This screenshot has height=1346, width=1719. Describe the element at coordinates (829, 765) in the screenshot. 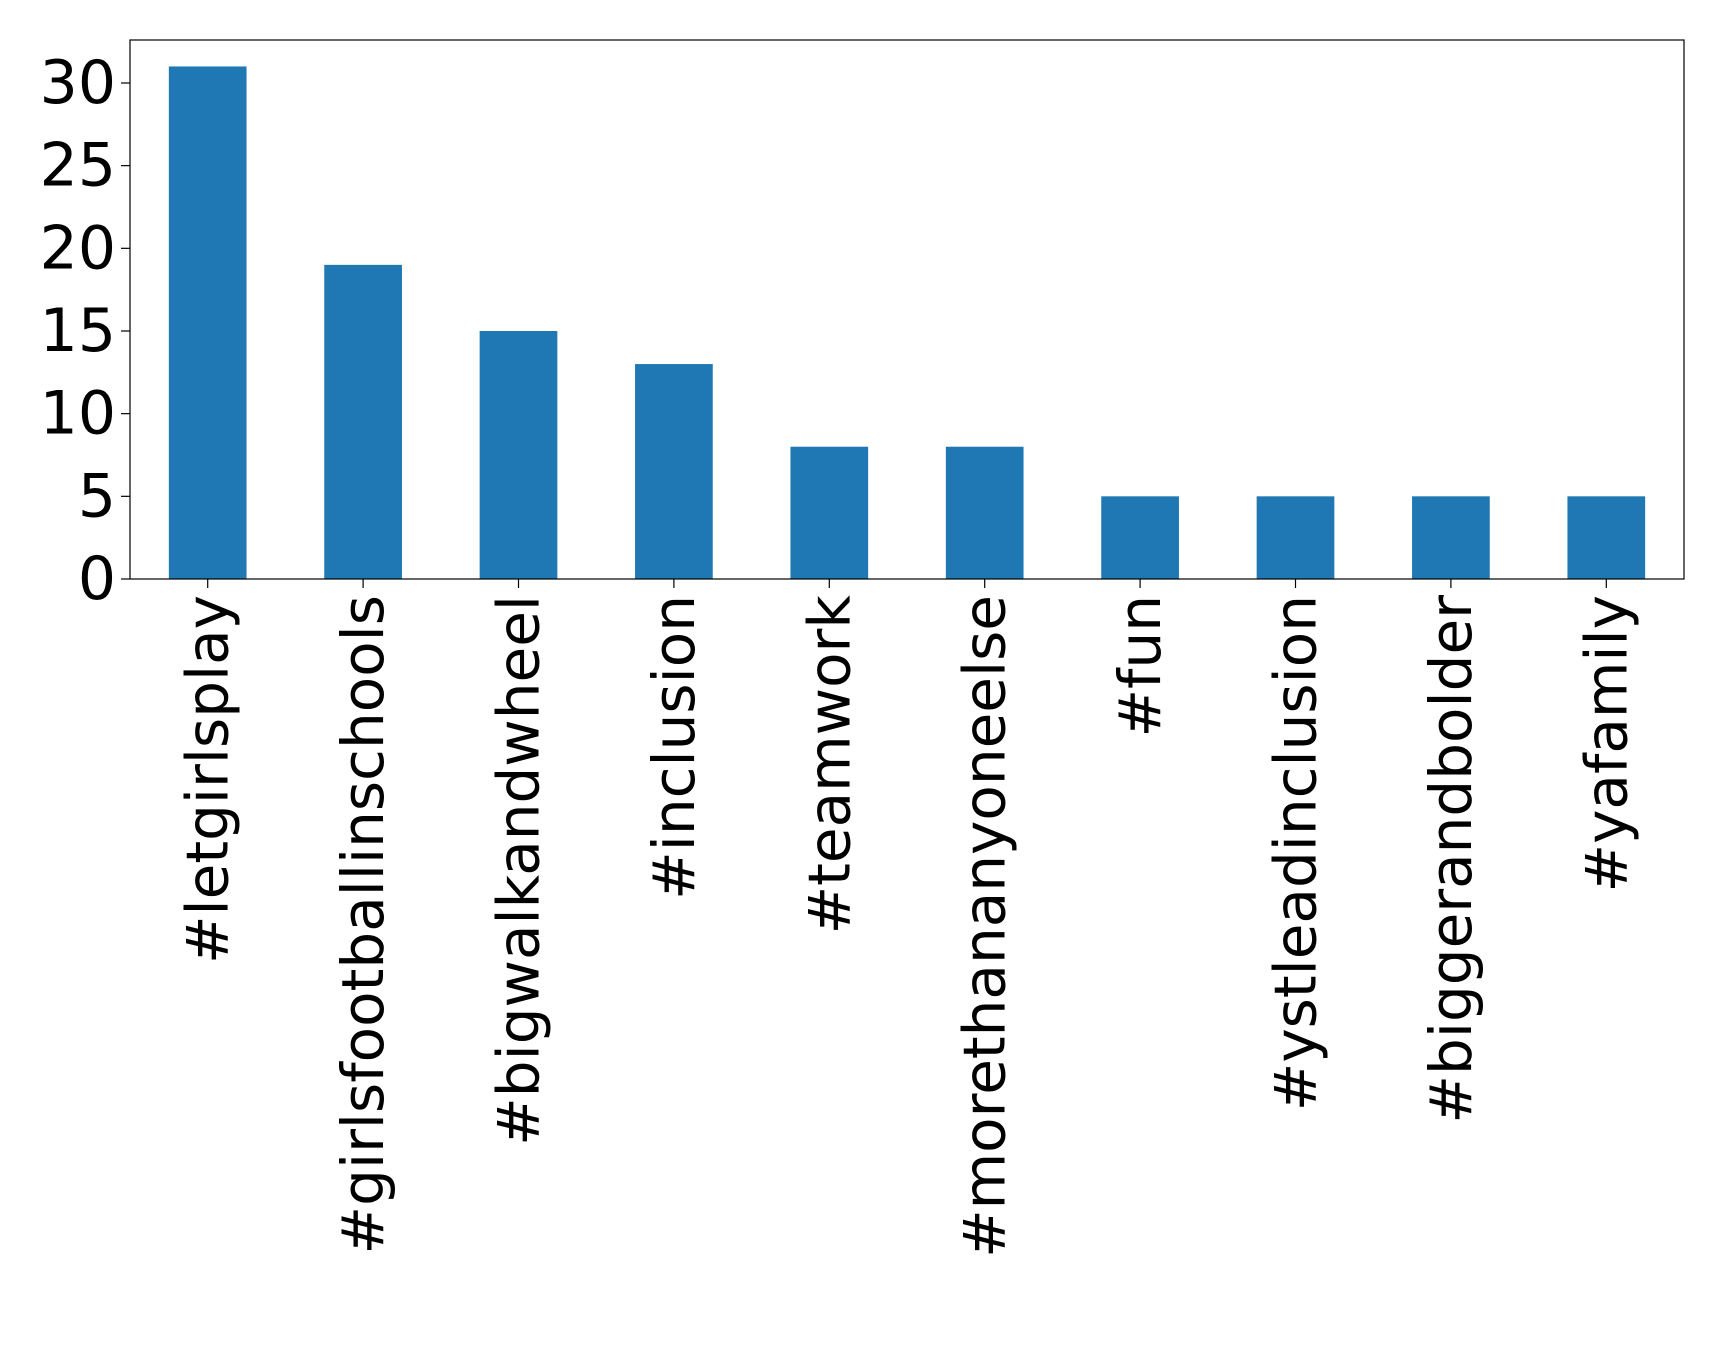

I see `x-tick-label: #teamwork` at that location.